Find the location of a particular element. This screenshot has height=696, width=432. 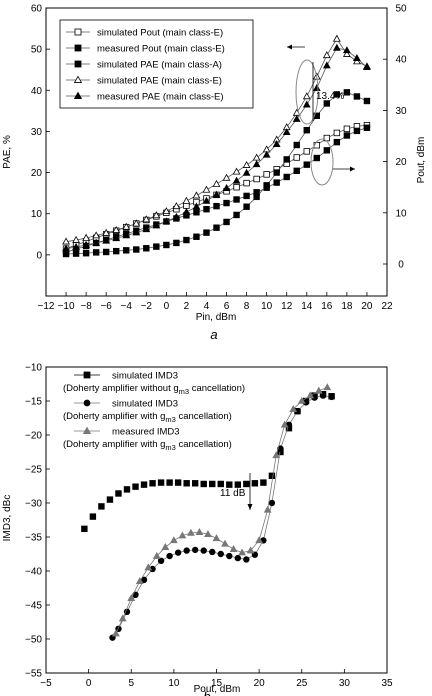

x-tick-label: −8 is located at coordinates (86, 306).